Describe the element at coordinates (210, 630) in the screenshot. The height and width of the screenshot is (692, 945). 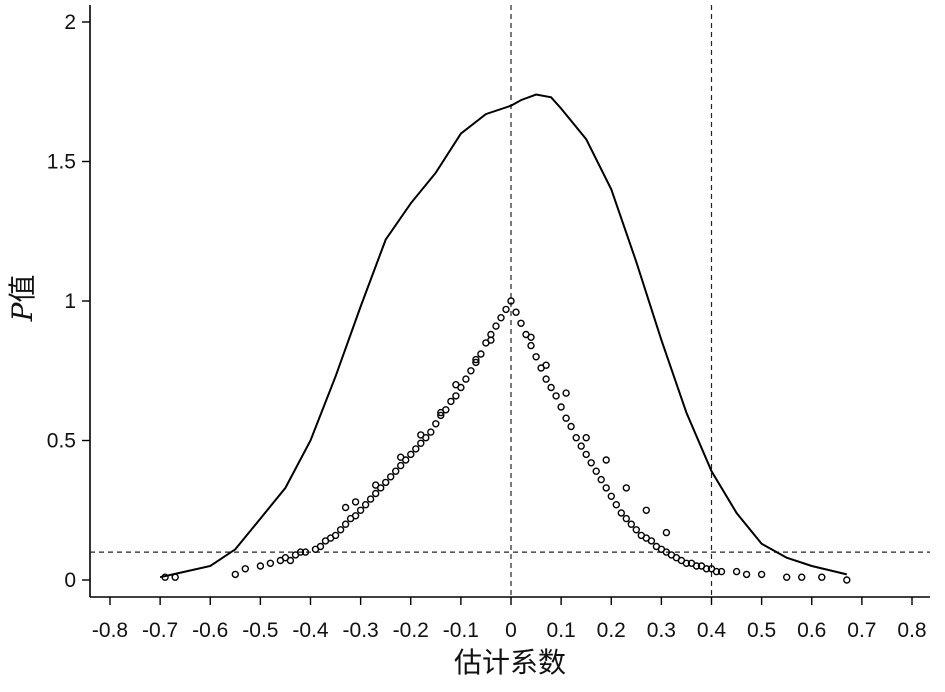
I see `x-tick-label: -0.6` at that location.